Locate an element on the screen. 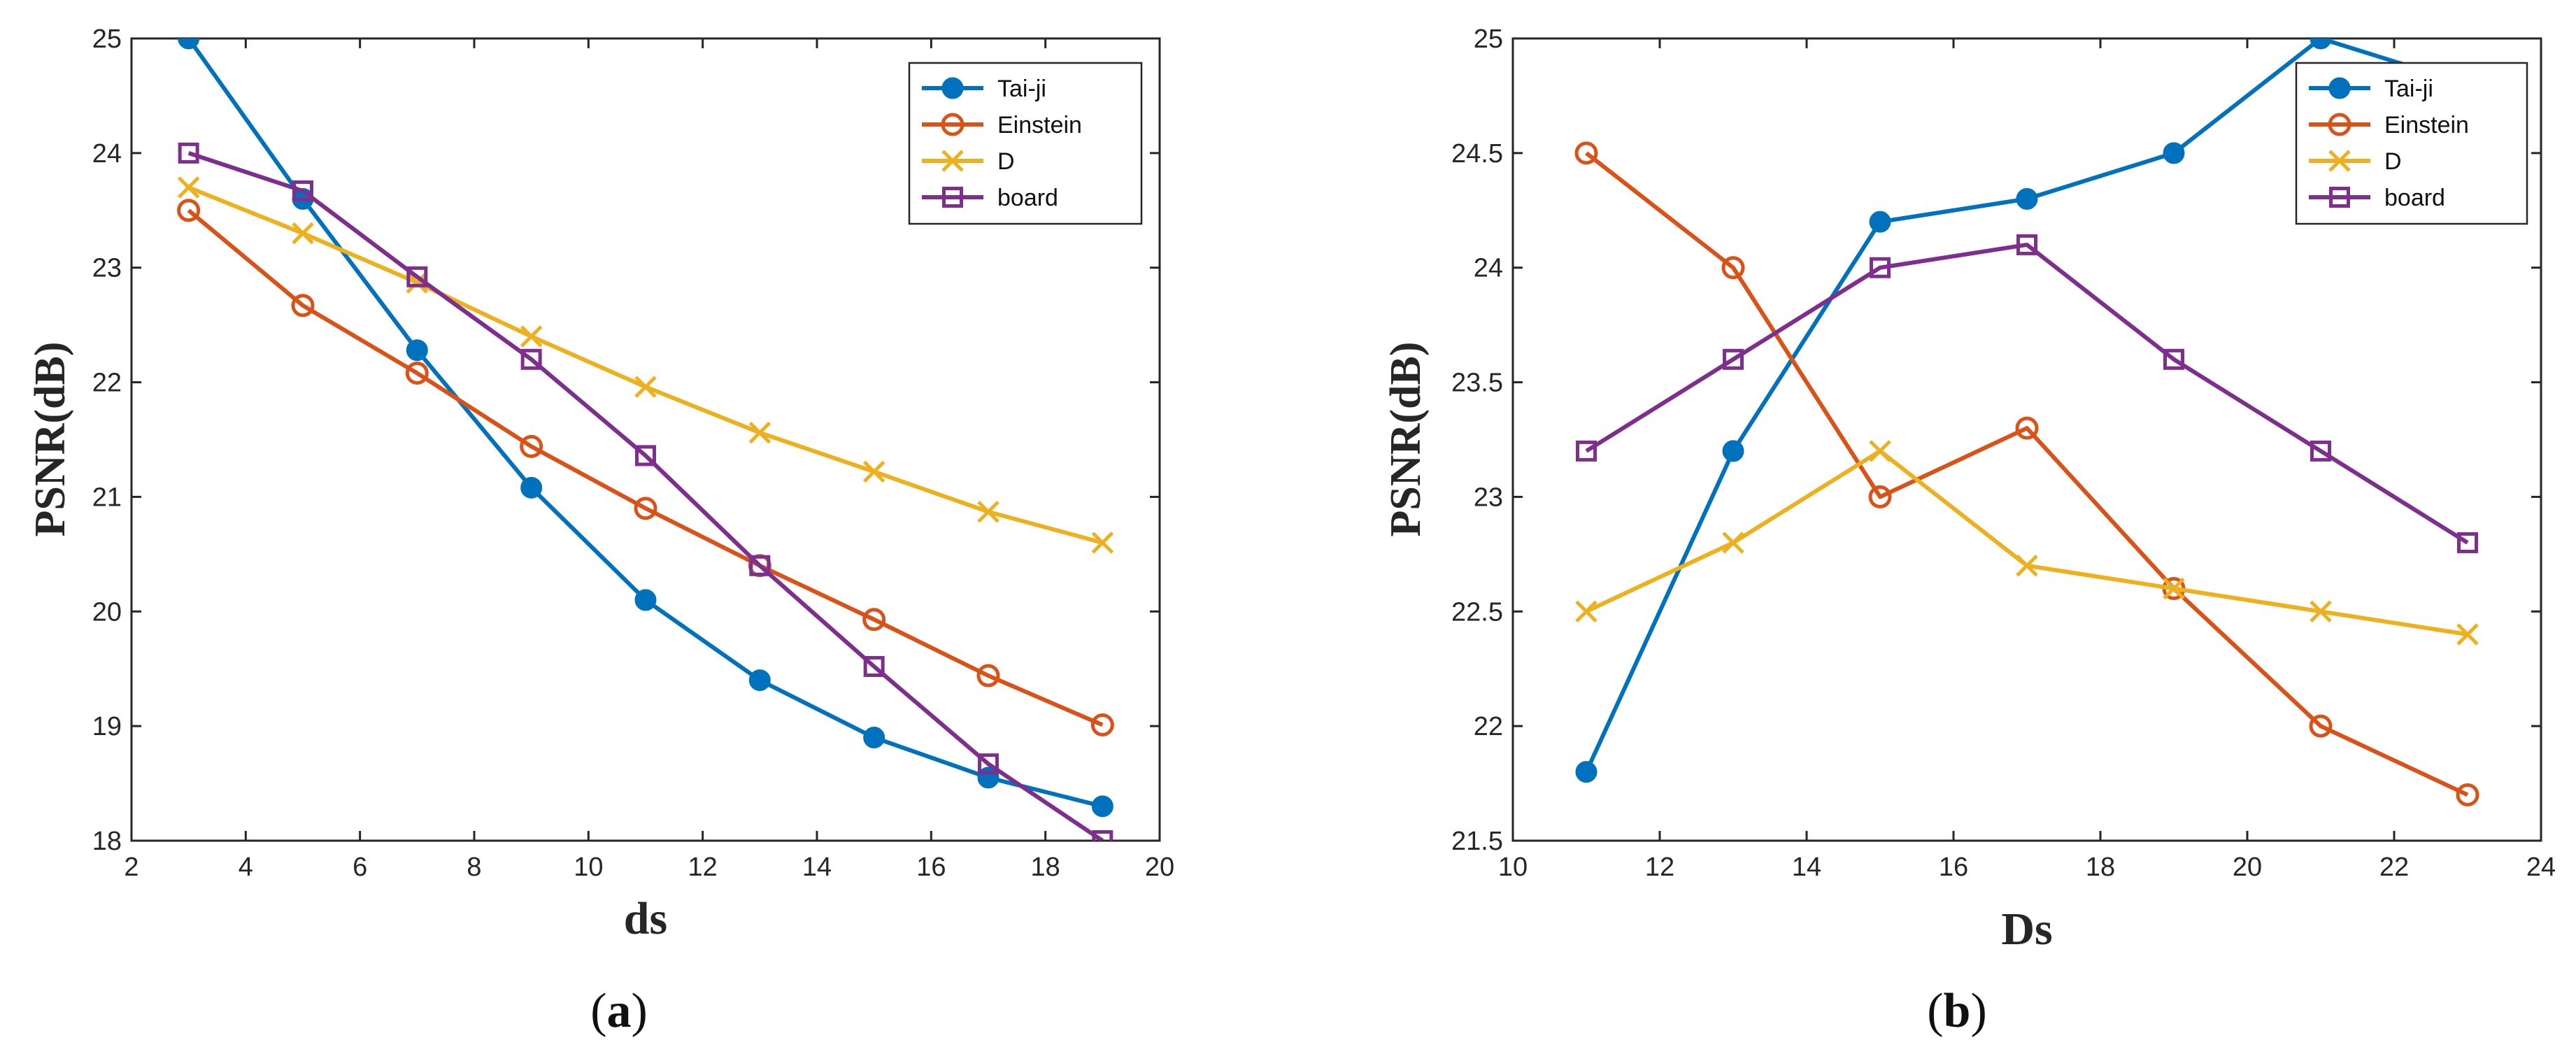 This screenshot has height=1047, width=2576. x-tick-label-a-4: 10 is located at coordinates (588, 867).